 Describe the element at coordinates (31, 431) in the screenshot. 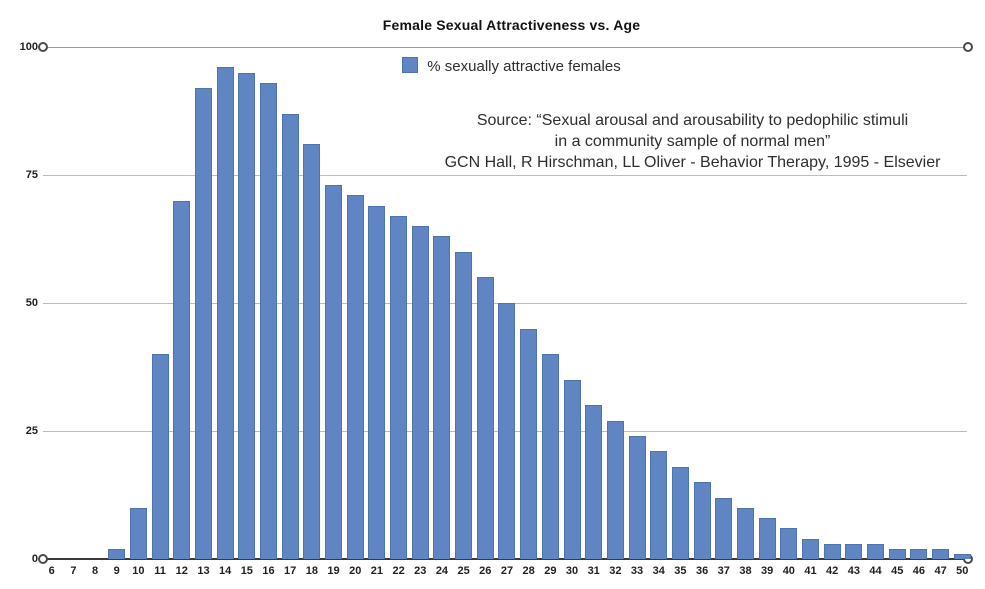

I see `y-tick-label-25: 25` at that location.